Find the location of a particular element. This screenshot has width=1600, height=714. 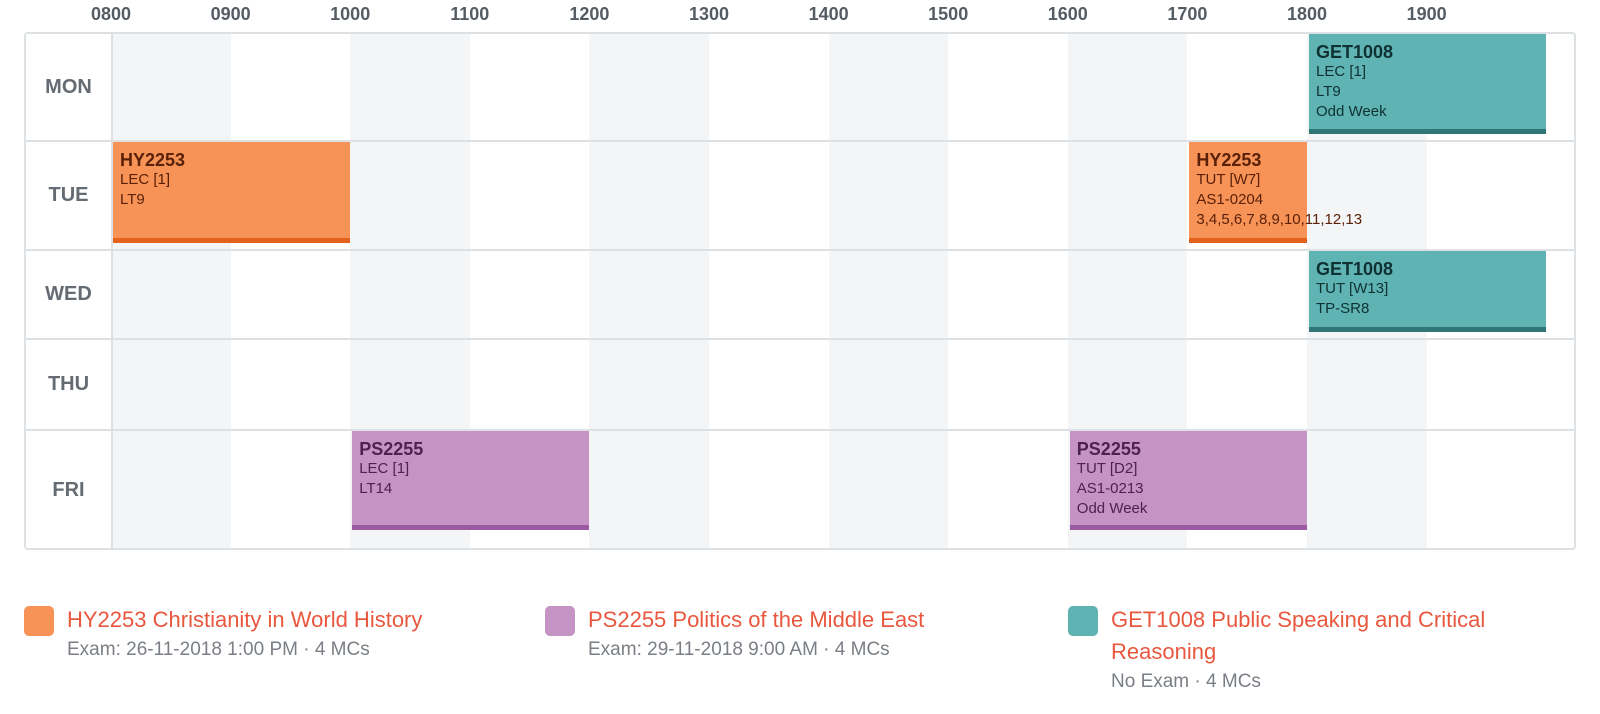

time-label-1600: 1600 is located at coordinates (1067, 14).